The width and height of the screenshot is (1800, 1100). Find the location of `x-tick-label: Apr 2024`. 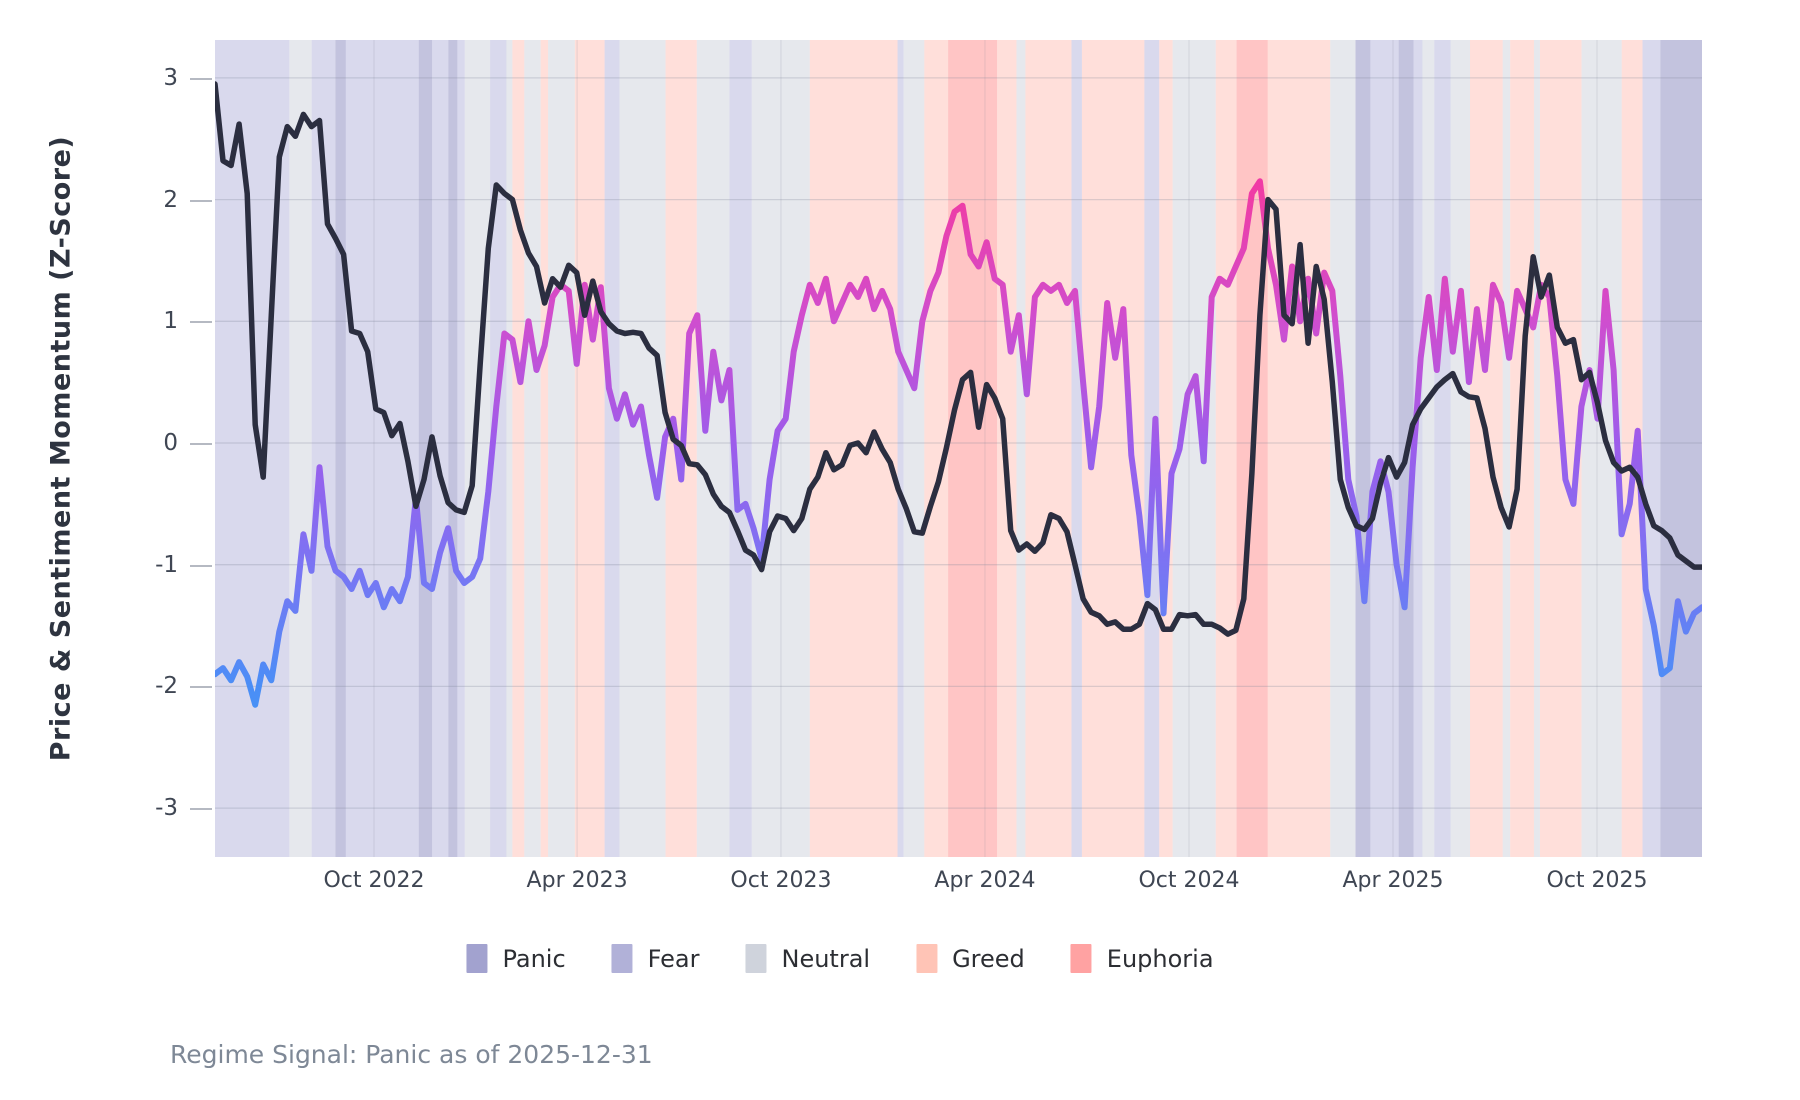

x-tick-label: Apr 2024 is located at coordinates (985, 880).